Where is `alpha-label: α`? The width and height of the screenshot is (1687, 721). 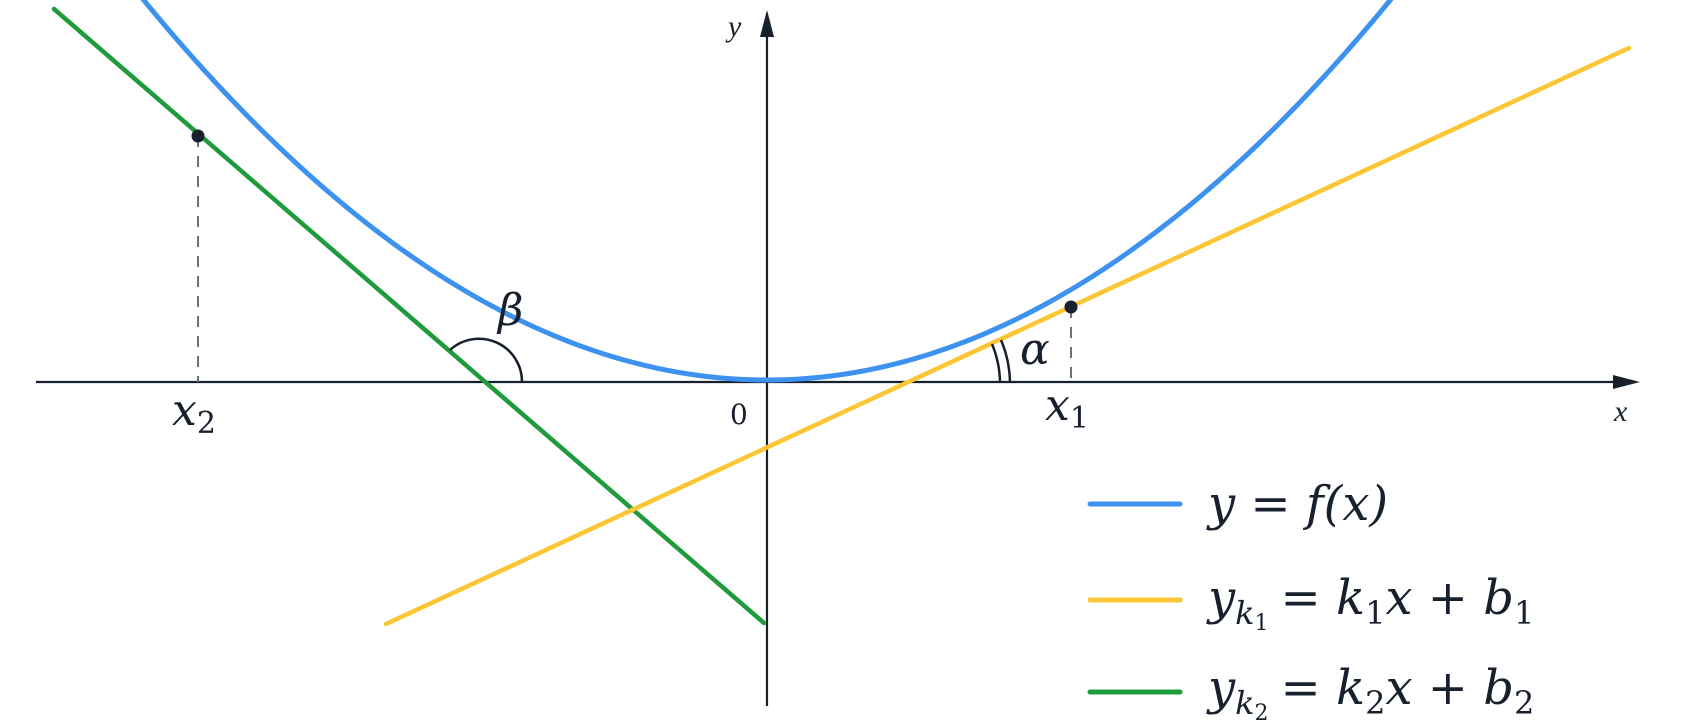 alpha-label: α is located at coordinates (1035, 349).